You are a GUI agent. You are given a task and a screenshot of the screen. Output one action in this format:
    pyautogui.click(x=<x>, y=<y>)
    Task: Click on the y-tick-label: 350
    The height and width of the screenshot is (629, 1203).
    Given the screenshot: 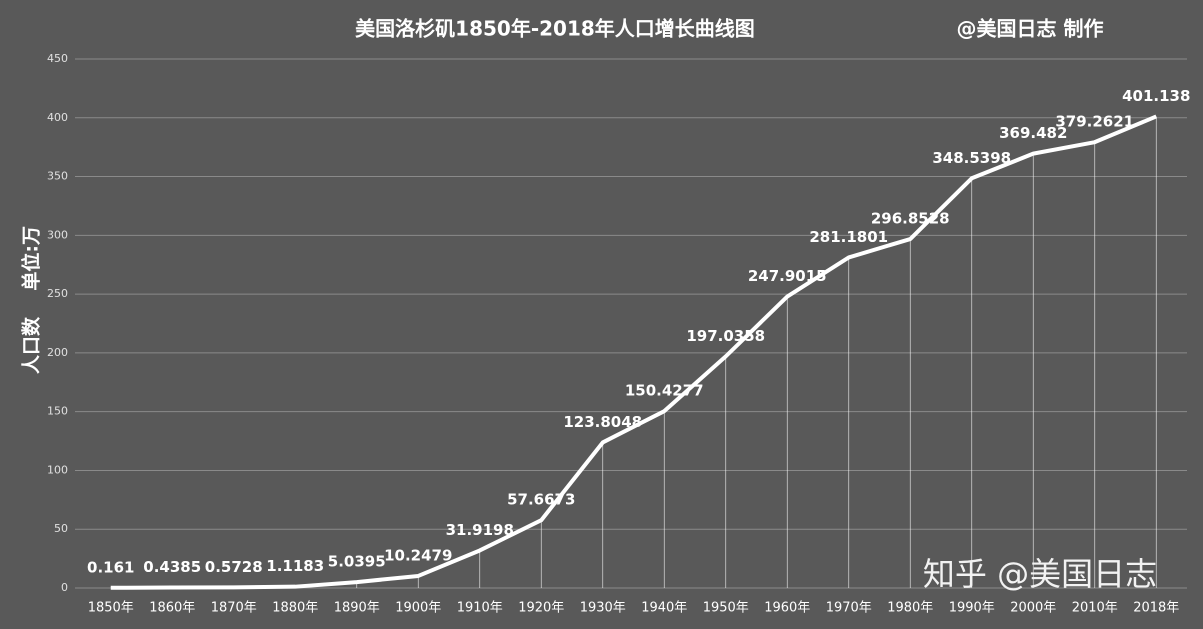 What is the action you would take?
    pyautogui.click(x=57, y=176)
    